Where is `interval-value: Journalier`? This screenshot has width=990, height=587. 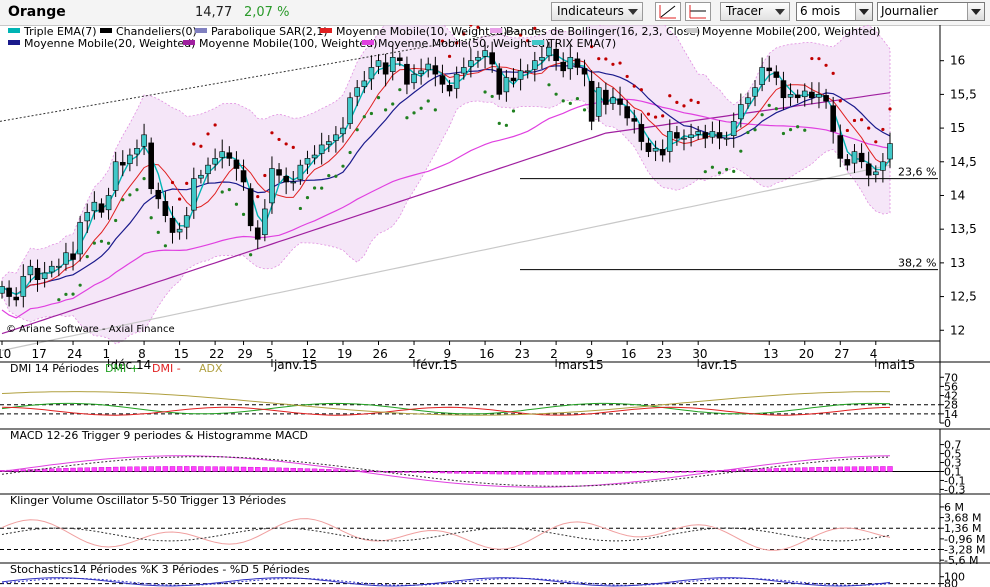 interval-value: Journalier is located at coordinates (910, 11).